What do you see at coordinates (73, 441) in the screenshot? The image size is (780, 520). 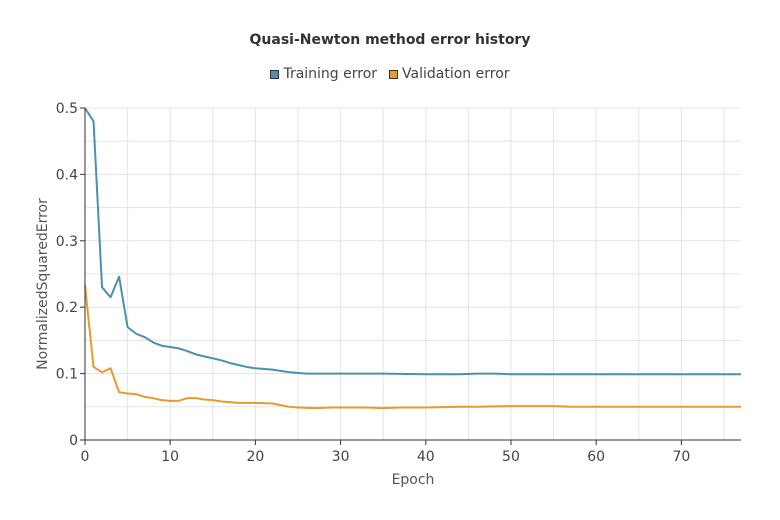 I see `y-tick-label: 0` at bounding box center [73, 441].